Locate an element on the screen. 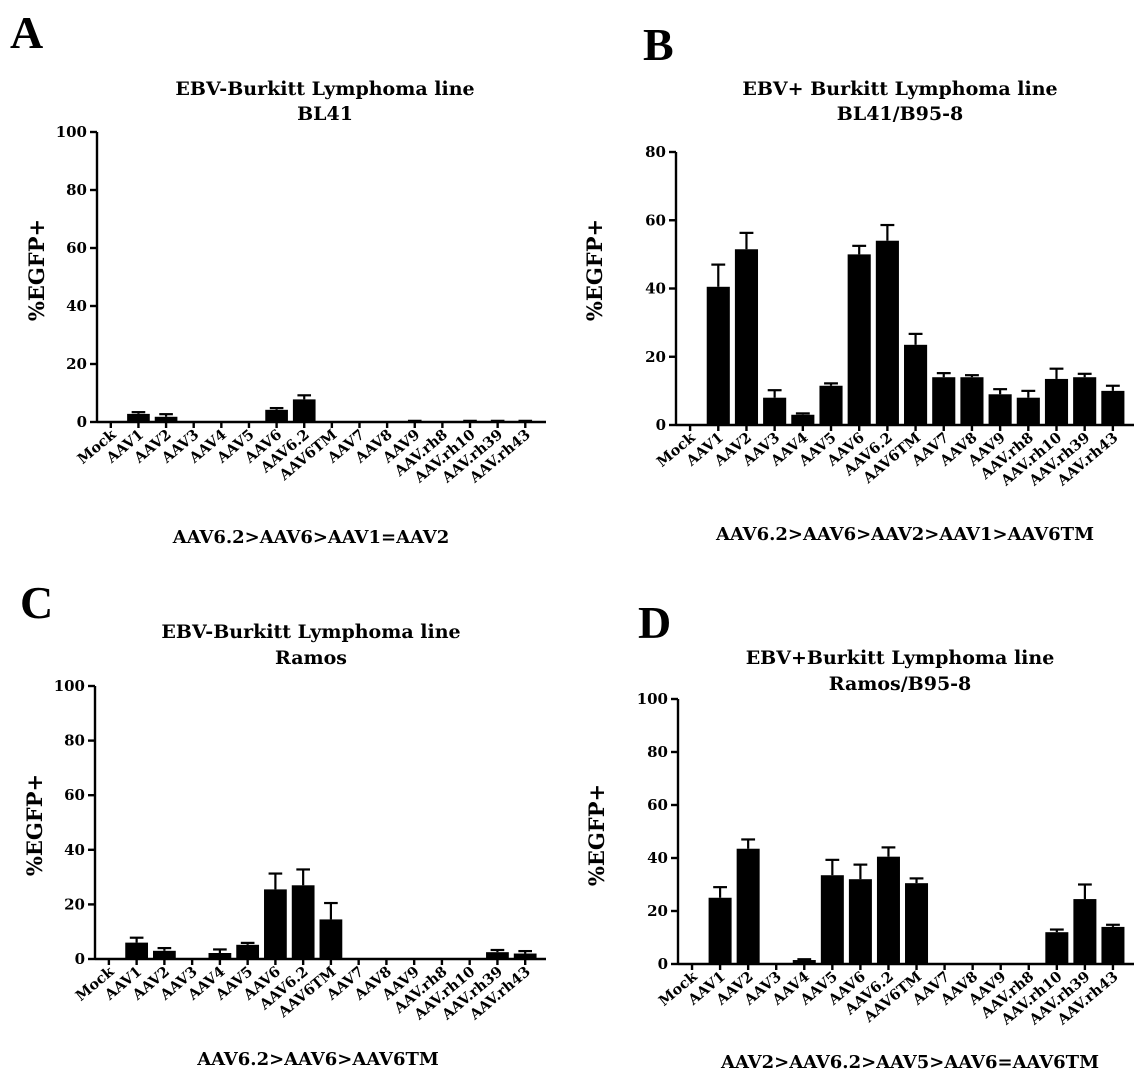  chart-title-line: EBV+ Burkitt Lymphoma line is located at coordinates (899, 89).